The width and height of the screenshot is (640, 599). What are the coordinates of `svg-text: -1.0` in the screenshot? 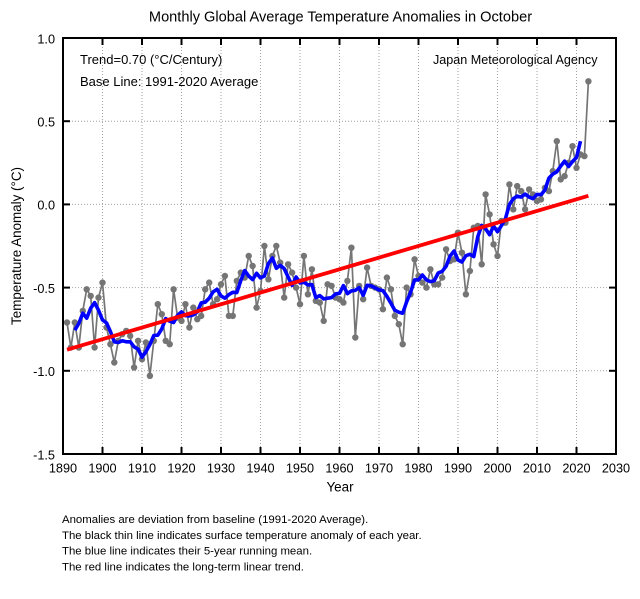 It's located at (44, 372).